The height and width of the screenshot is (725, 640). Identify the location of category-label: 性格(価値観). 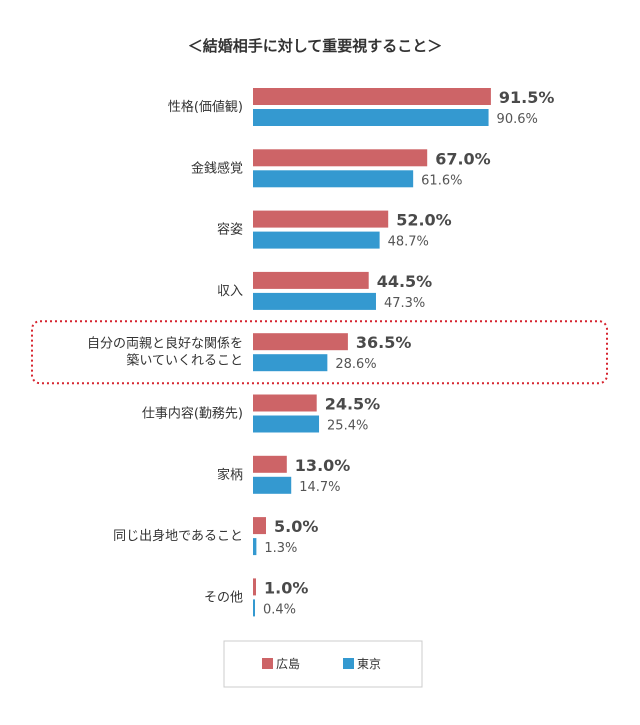
(205, 107).